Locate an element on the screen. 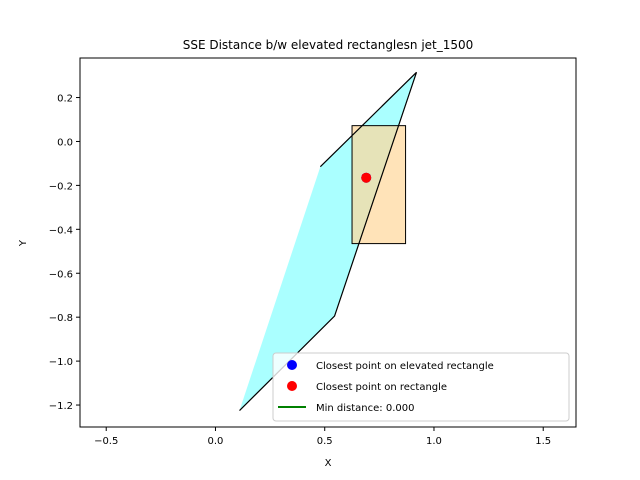 Image resolution: width=640 pixels, height=480 pixels. legend-label: Closest point on rectangle is located at coordinates (381, 387).